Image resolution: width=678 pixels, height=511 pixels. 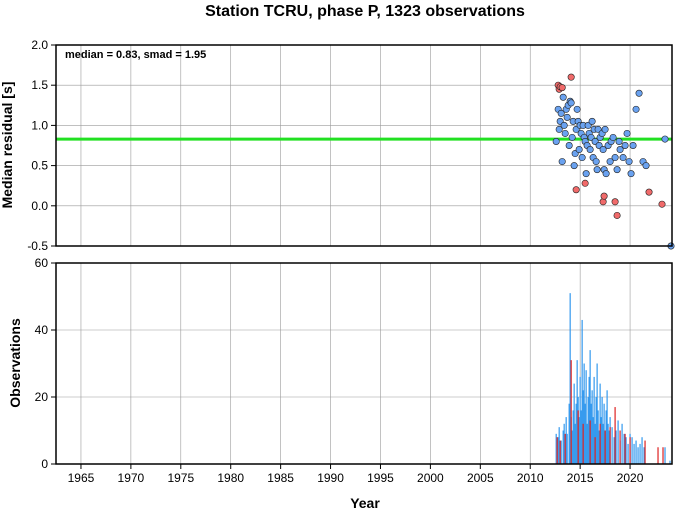 I want to click on y-tick-label: 1.0, so click(x=39, y=125).